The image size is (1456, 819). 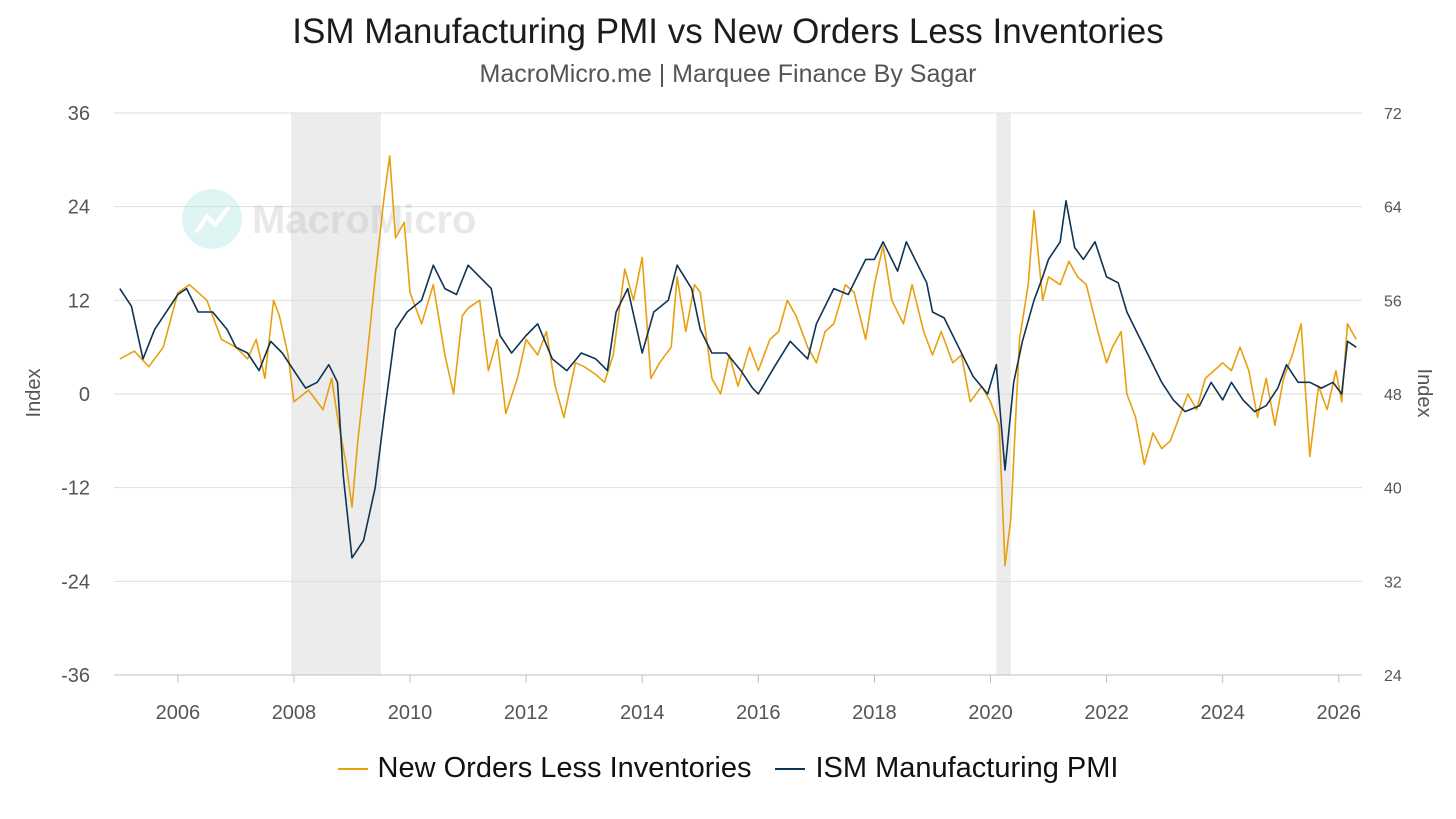 I want to click on watermark-logo-line, so click(x=212, y=219).